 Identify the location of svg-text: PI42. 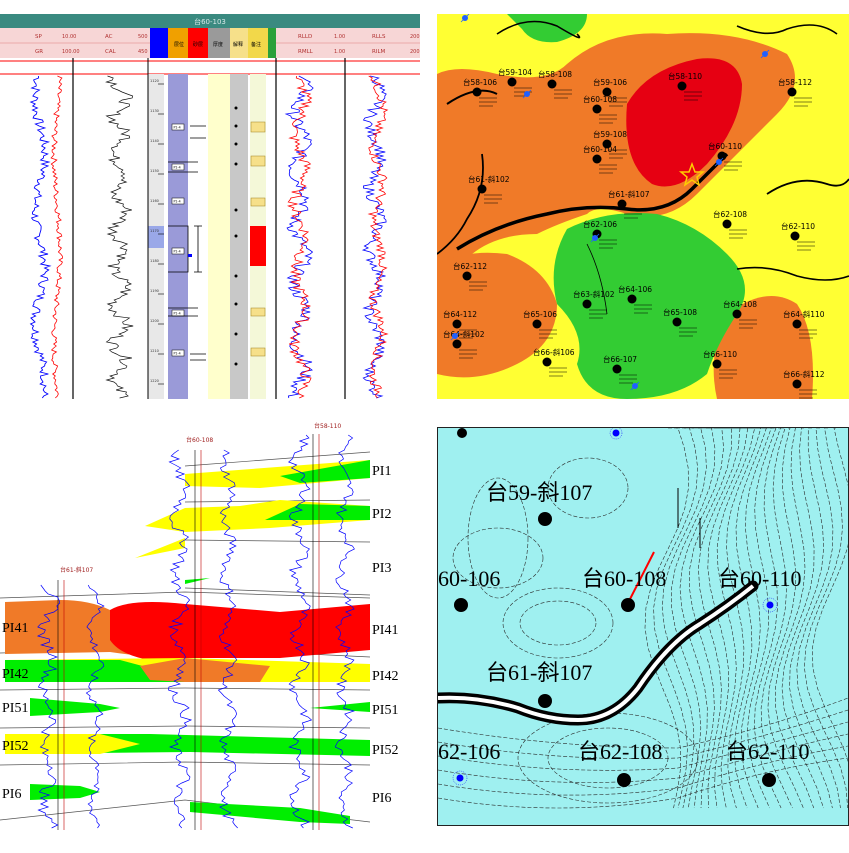
(15, 674).